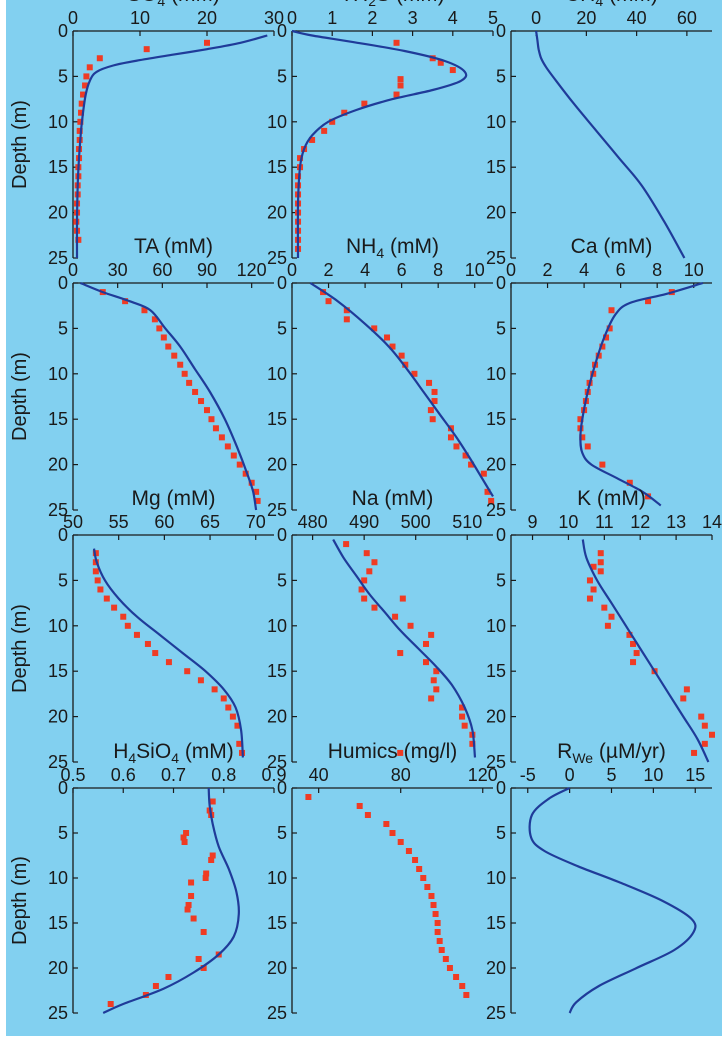 This screenshot has height=1042, width=728. Describe the element at coordinates (695, 775) in the screenshot. I see `x-tick-label: 15` at that location.